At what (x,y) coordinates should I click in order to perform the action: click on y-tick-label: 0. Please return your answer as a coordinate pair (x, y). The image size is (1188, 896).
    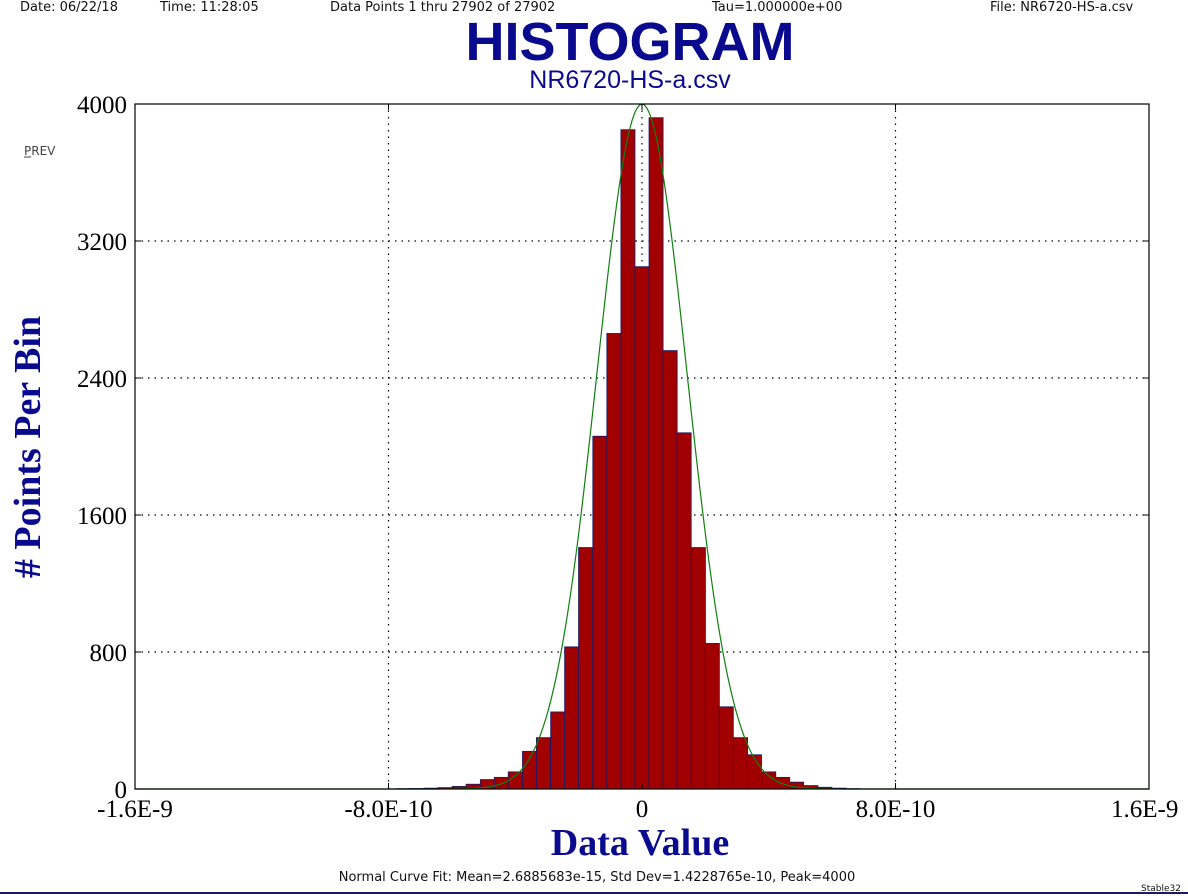
    Looking at the image, I should click on (121, 790).